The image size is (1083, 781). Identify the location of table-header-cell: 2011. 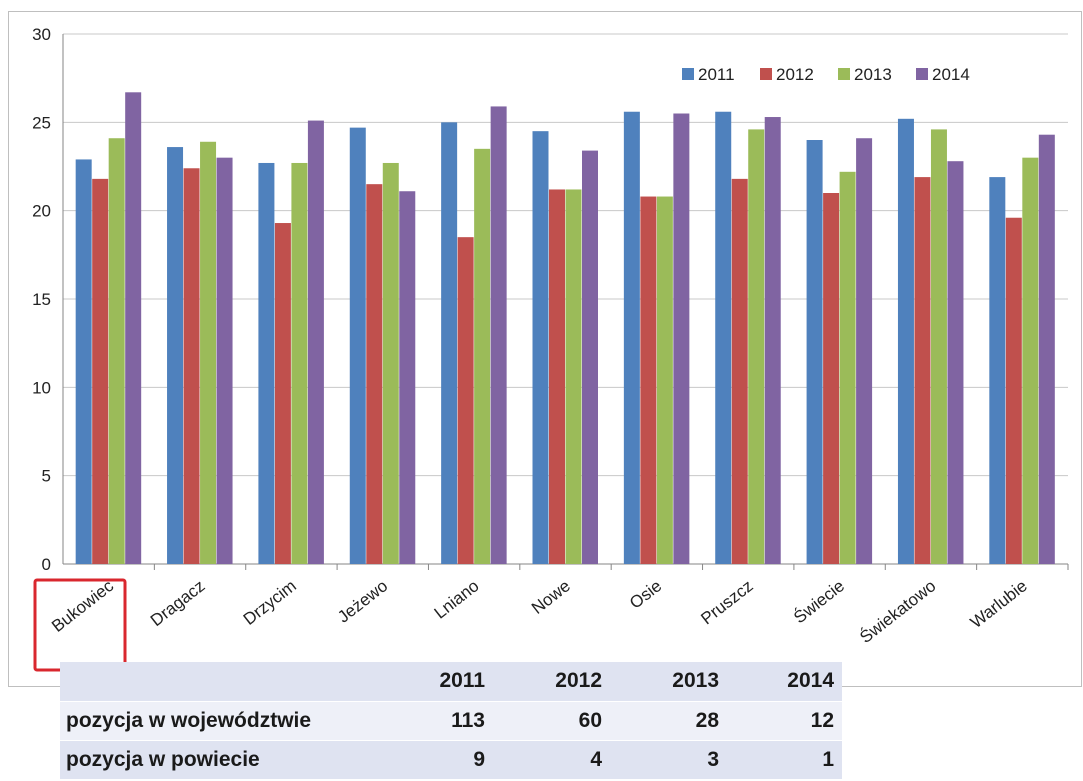
(434, 682).